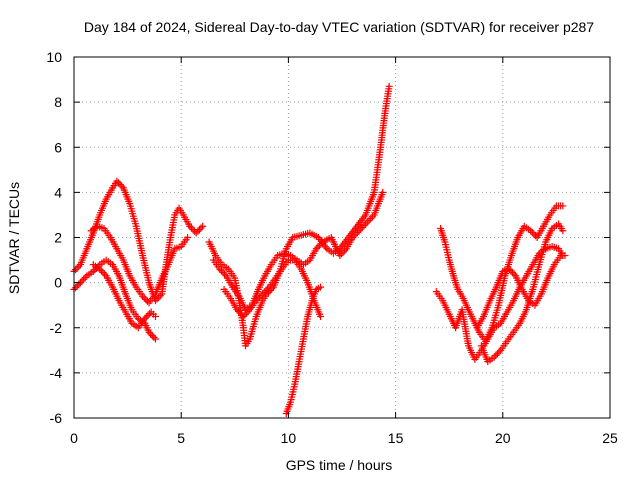  What do you see at coordinates (54, 57) in the screenshot?
I see `y-tick-label: 10` at bounding box center [54, 57].